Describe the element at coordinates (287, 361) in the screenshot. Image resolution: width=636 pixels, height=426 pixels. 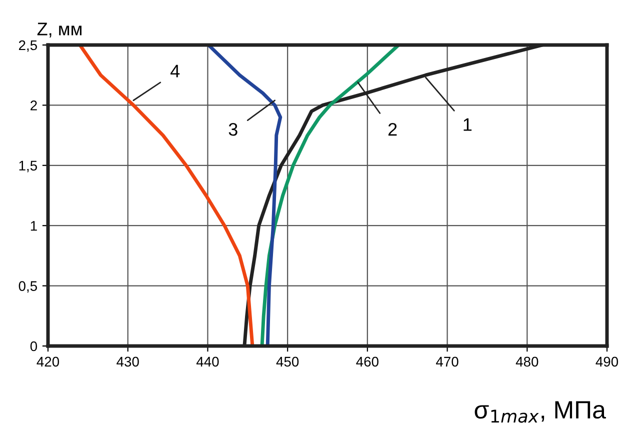
I see `x-tick-label: 450` at that location.